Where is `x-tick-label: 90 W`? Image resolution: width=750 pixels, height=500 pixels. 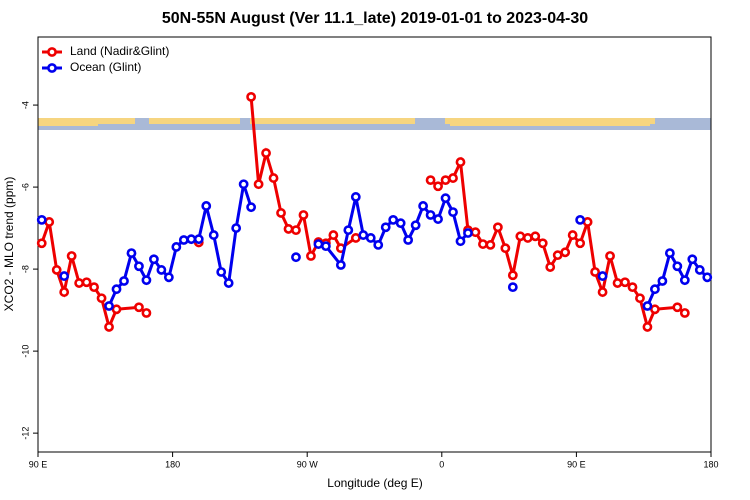 x-tick-label: 90 W is located at coordinates (308, 464).